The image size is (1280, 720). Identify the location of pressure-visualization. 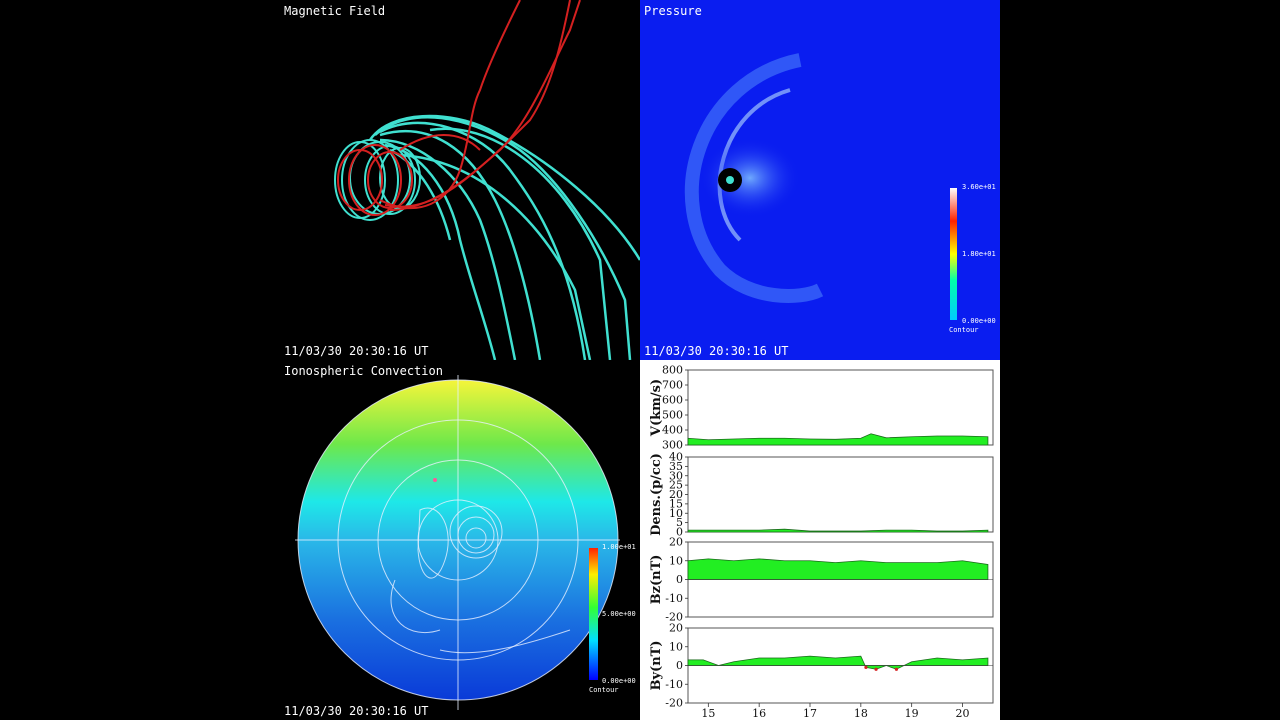
(820, 186).